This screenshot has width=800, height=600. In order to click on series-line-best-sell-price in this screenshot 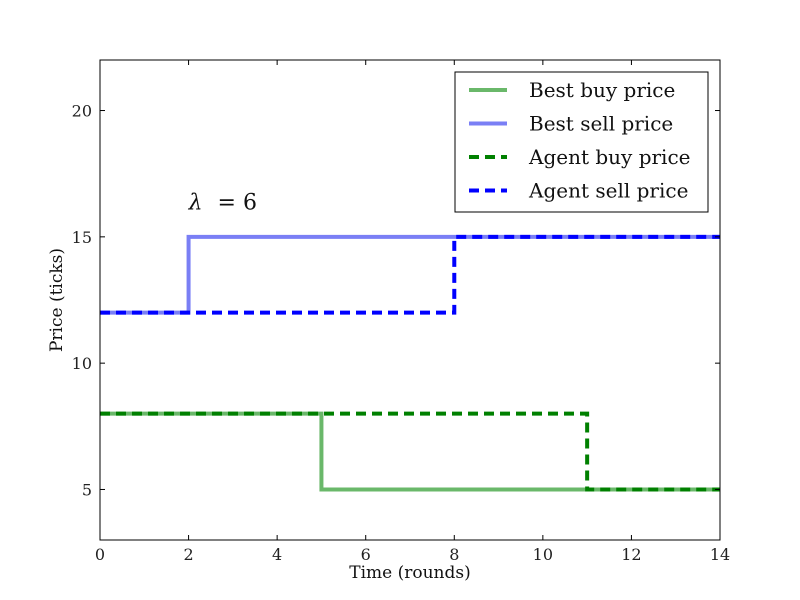, I will do `click(410, 274)`.